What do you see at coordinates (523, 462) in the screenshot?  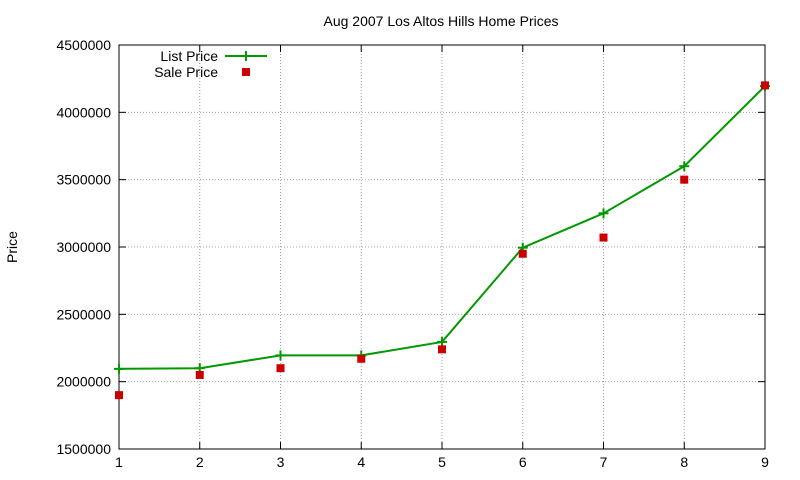 I see `x-tick-label: 6` at bounding box center [523, 462].